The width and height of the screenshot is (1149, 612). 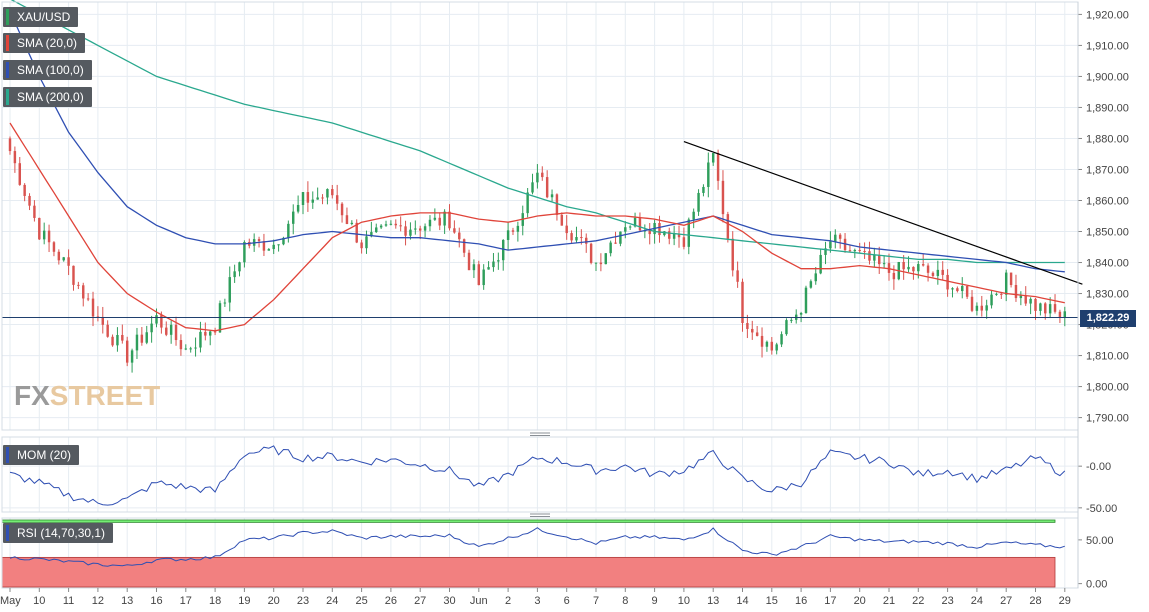 I want to click on legend-rsi-label: RSI (14,70,30,1), so click(x=61, y=533).